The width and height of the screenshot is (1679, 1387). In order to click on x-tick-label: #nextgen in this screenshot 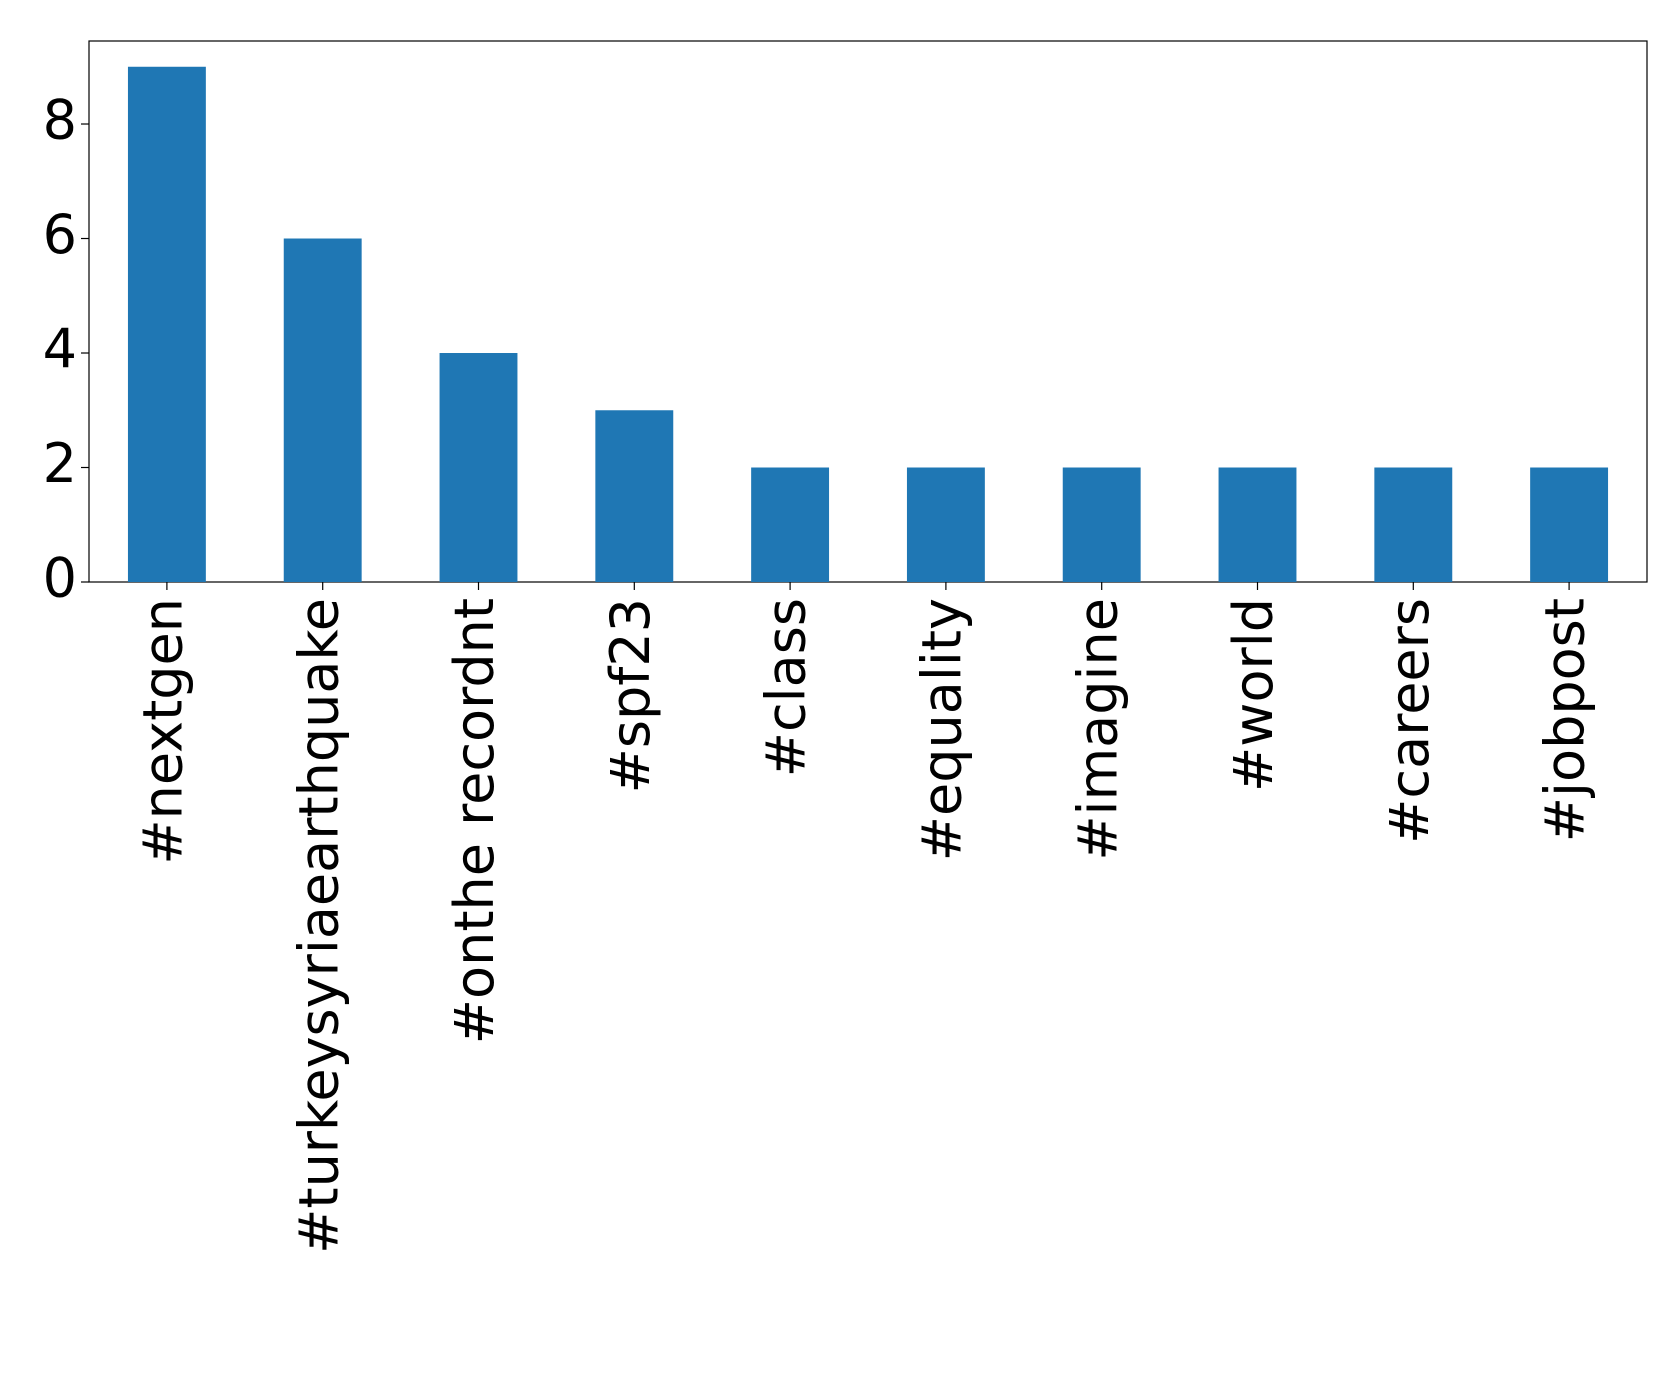, I will do `click(163, 731)`.